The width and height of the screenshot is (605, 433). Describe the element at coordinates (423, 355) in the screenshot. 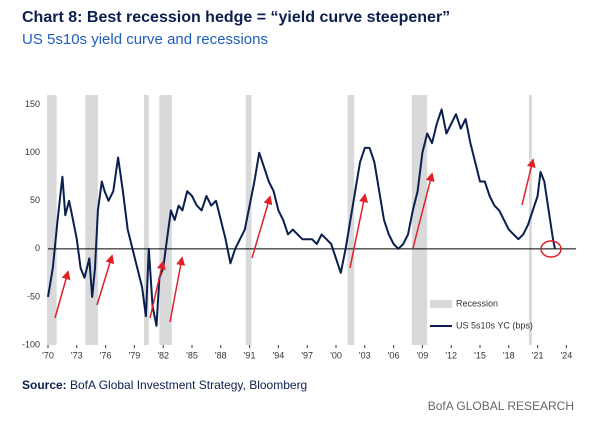

I see `x-tick-label: '09` at that location.